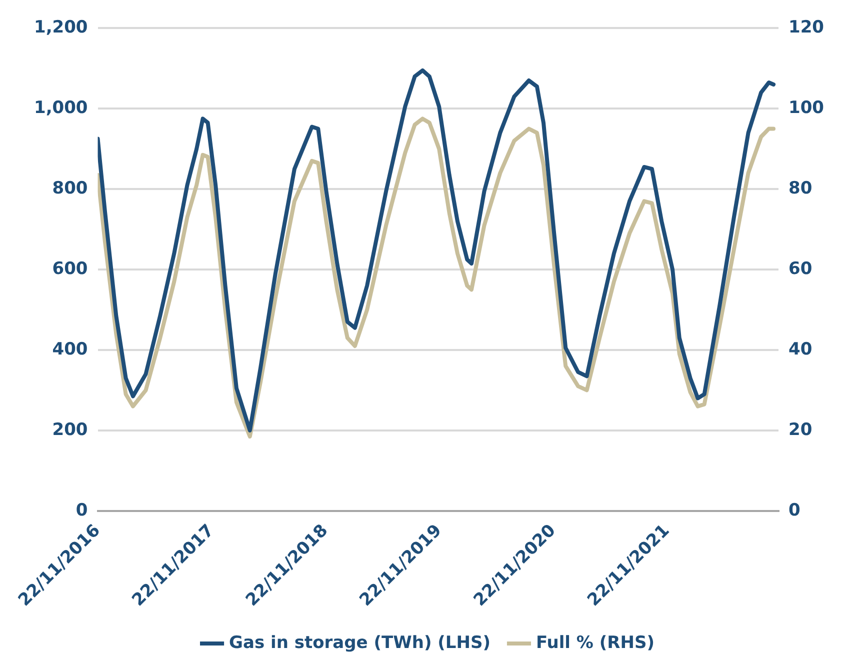 The height and width of the screenshot is (670, 852). Describe the element at coordinates (806, 108) in the screenshot. I see `y2-tick-label: 100` at that location.